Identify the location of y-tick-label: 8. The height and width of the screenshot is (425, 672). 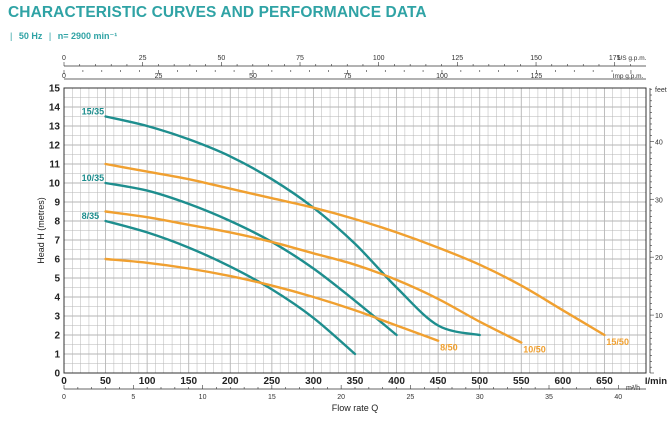
(57, 222).